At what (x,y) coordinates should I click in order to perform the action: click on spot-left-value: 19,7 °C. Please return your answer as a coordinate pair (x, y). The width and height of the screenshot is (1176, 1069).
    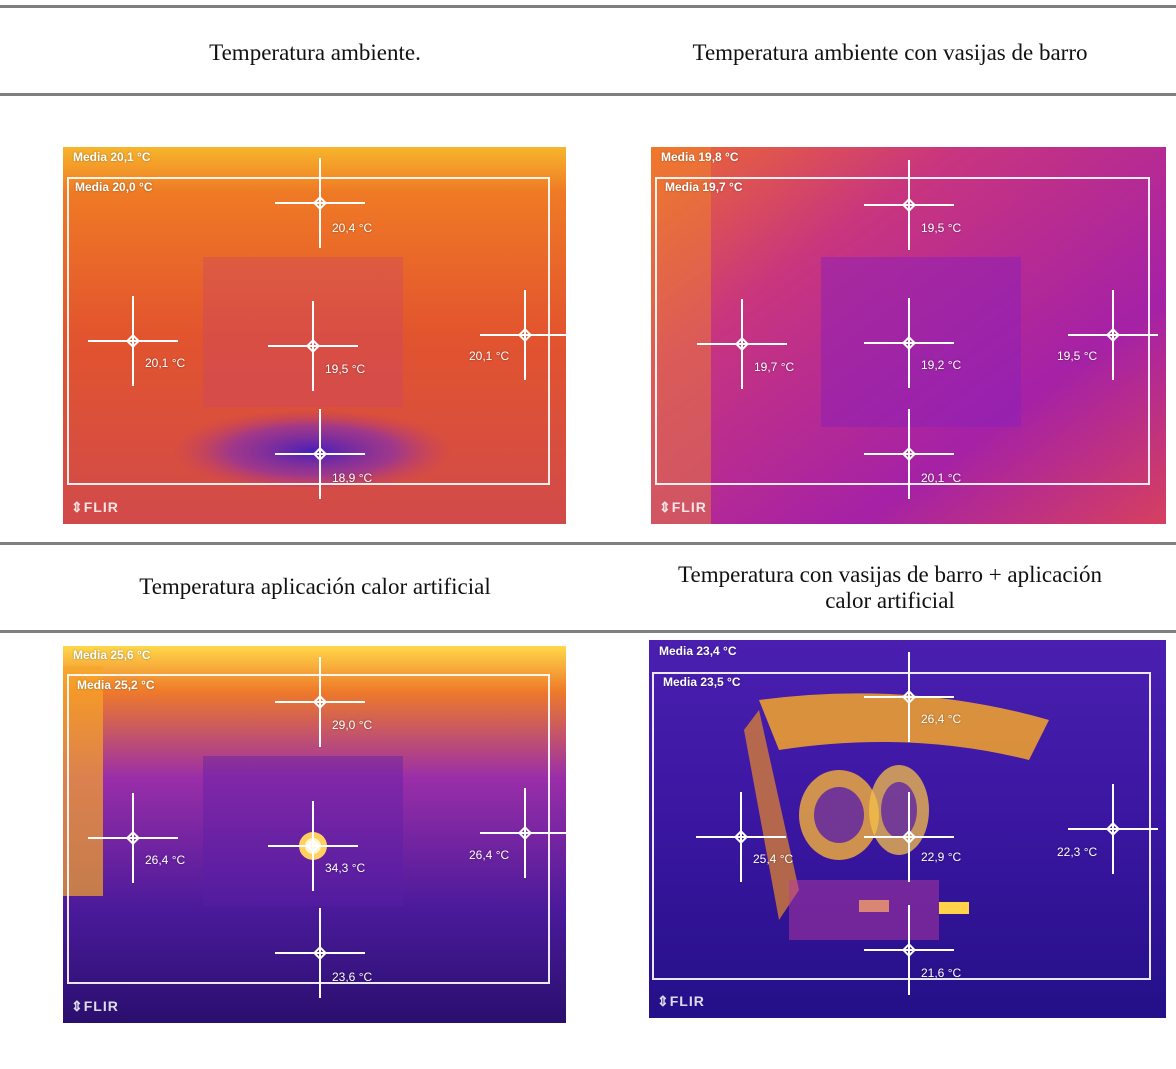
    Looking at the image, I should click on (774, 367).